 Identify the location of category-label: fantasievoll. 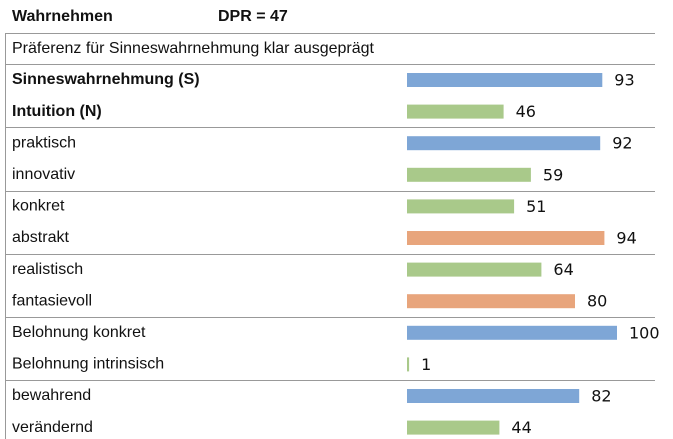
(52, 300).